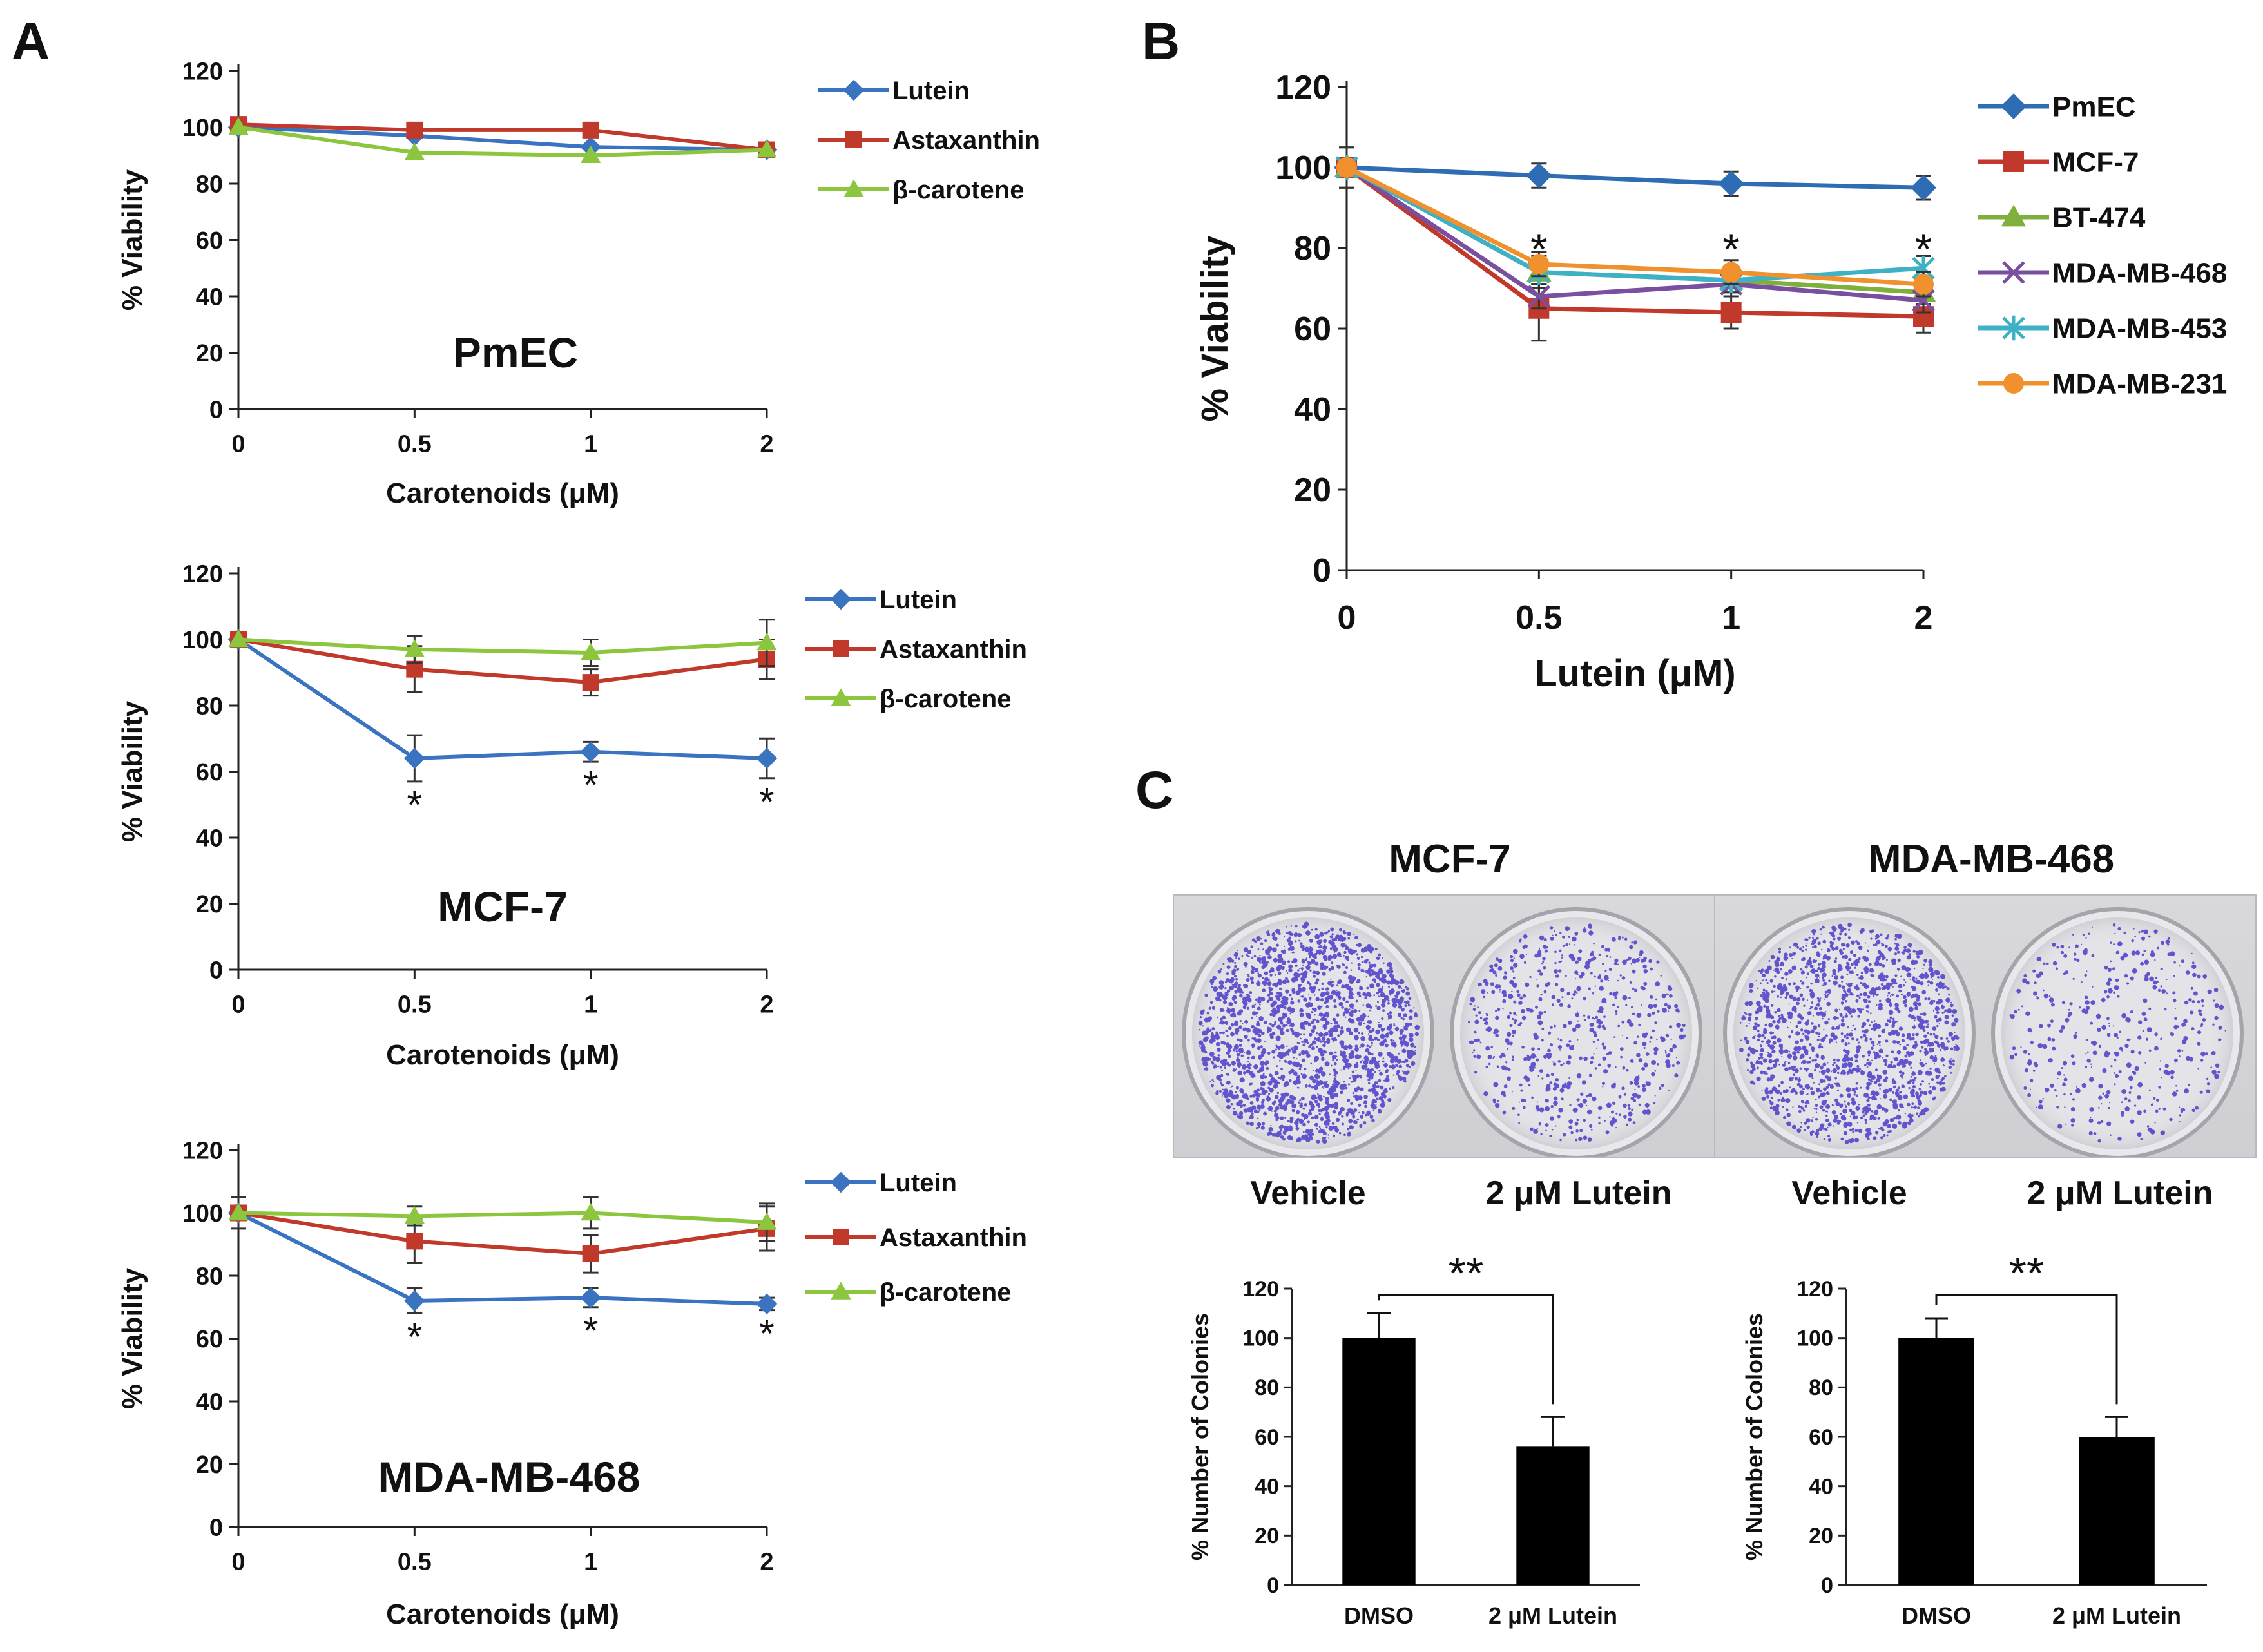  I want to click on x-tick-label: 2 μM Lutein, so click(1553, 1615).